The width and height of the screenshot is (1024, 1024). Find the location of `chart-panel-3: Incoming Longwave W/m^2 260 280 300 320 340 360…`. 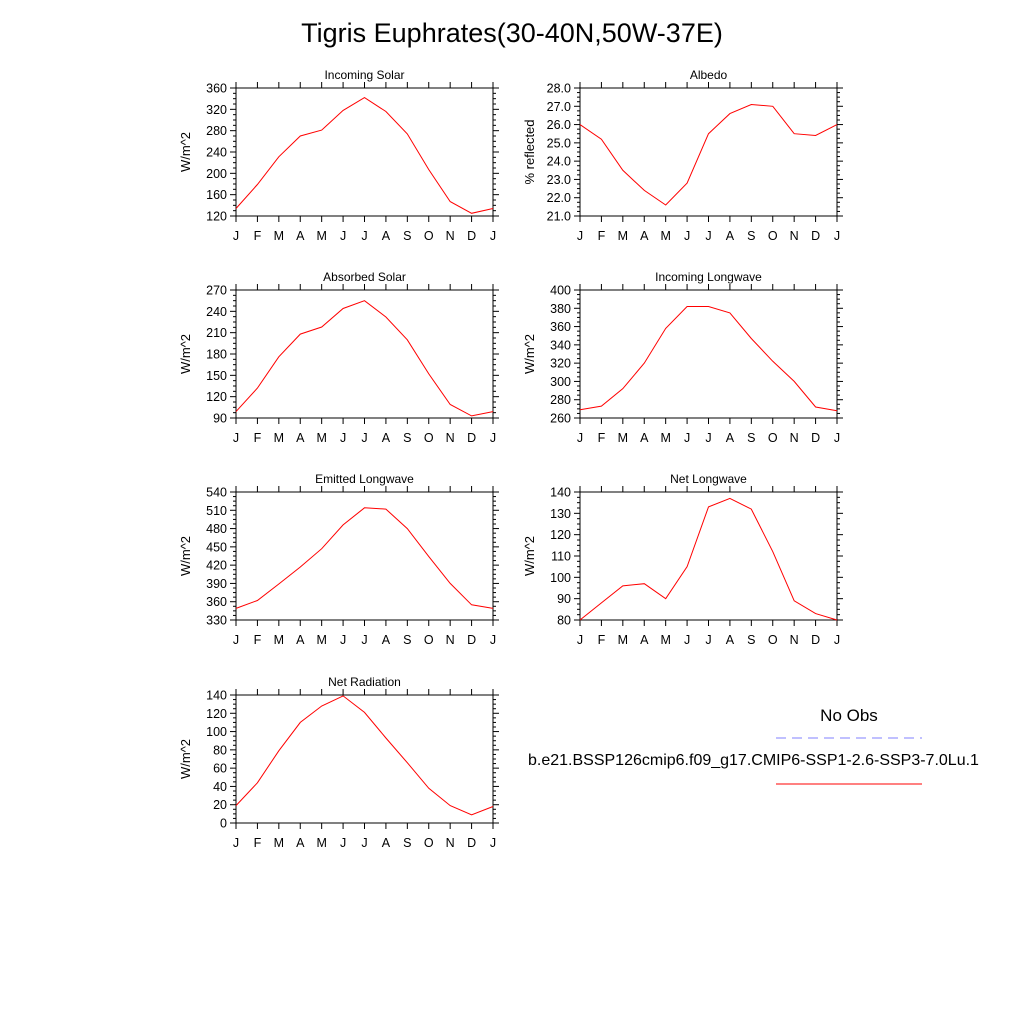

chart-panel-3: Incoming Longwave W/m^2 260 280 300 320 340 360… is located at coordinates (682, 357).